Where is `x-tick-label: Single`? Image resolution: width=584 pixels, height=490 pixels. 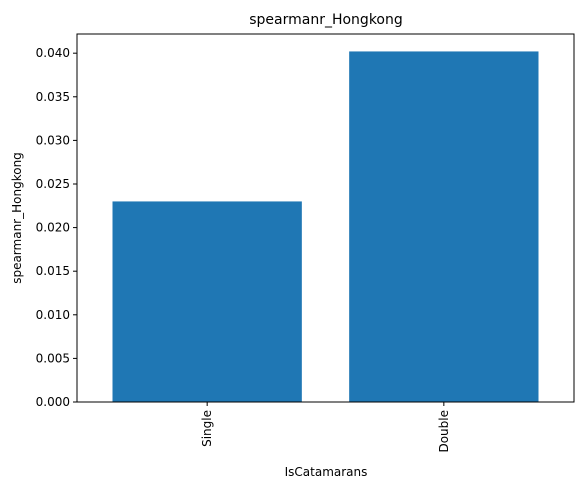
x-tick-label: Single is located at coordinates (207, 428).